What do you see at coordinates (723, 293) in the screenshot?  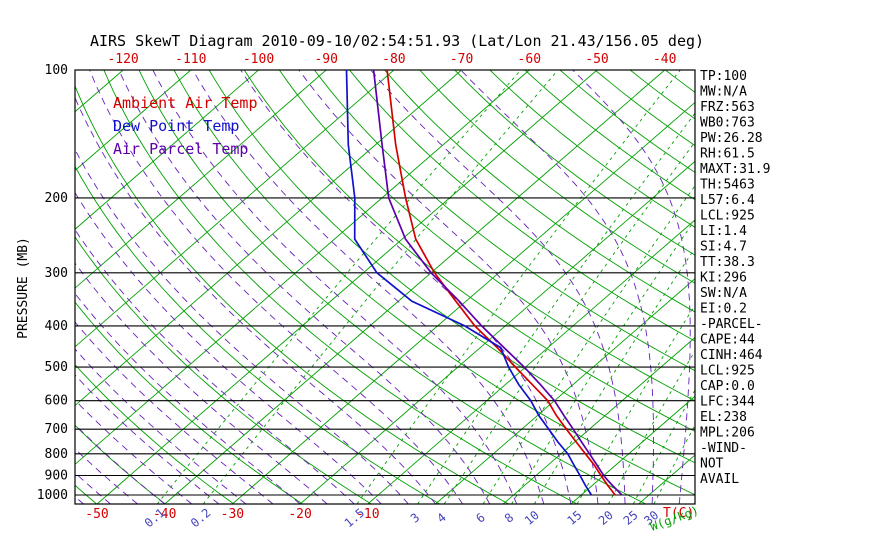 I see `stat-line: SW:N/A` at bounding box center [723, 293].